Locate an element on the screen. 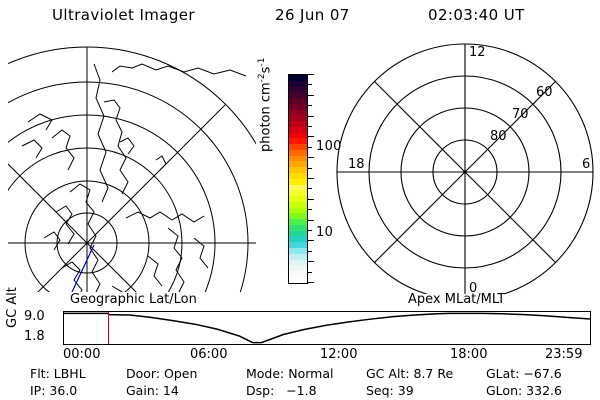 The height and width of the screenshot is (400, 600). status-mode: Mode: Normal is located at coordinates (290, 373).